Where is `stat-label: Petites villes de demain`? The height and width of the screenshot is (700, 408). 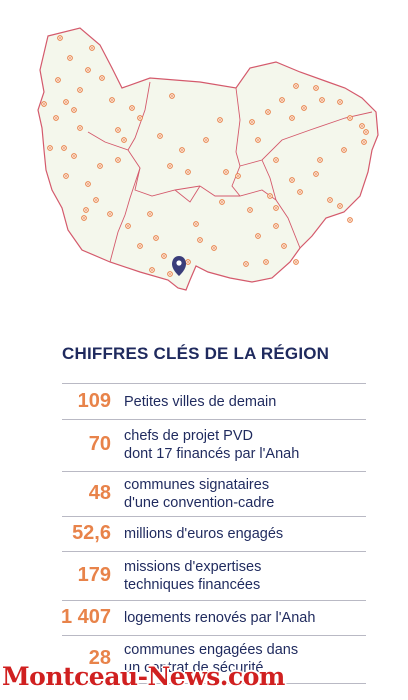
stat-label: Petites villes de demain is located at coordinates (200, 401).